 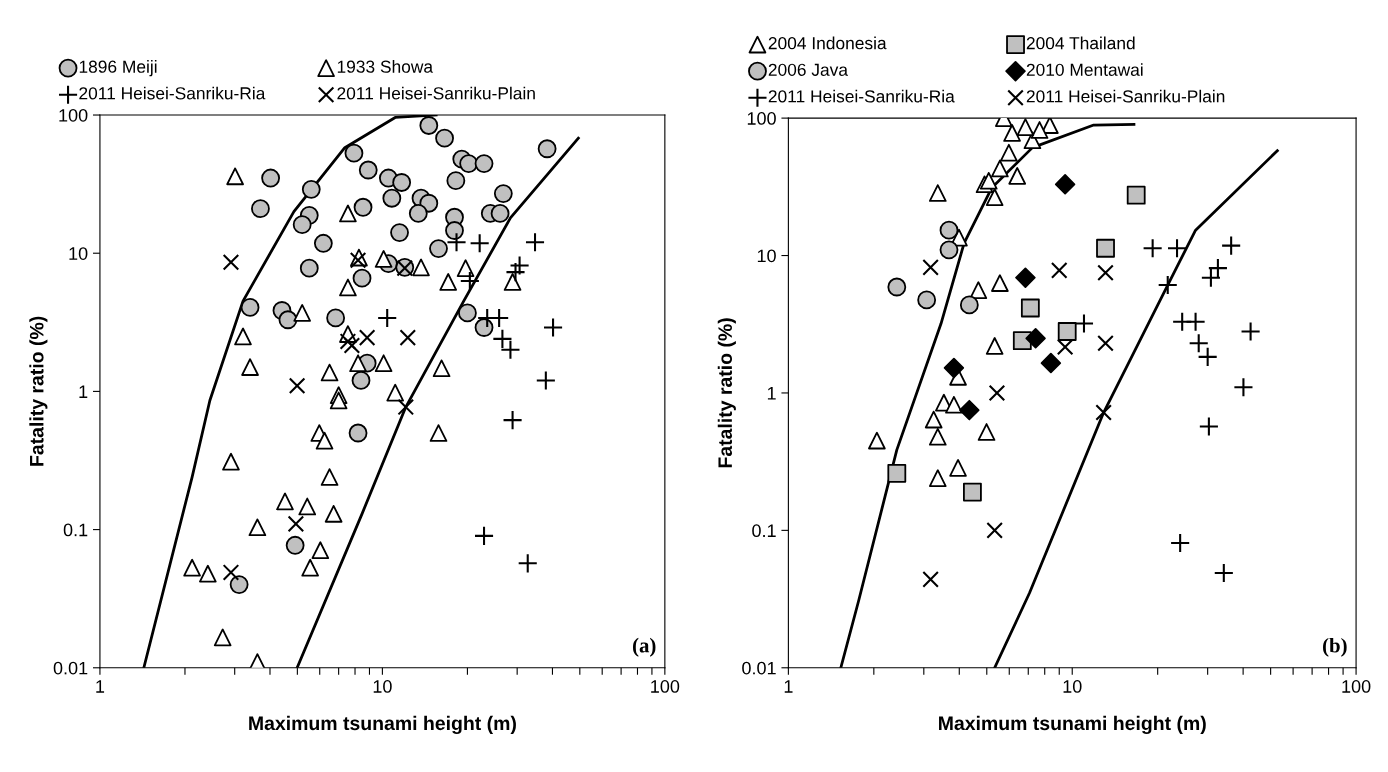 I want to click on annotation: (a), so click(x=644, y=647).